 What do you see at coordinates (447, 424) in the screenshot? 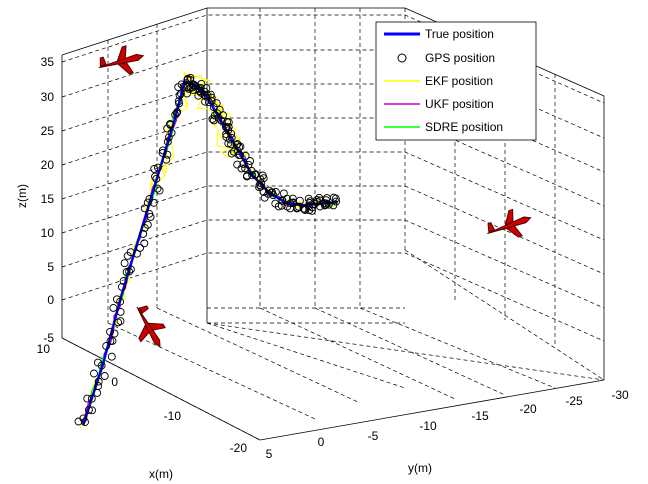
I see `y-axis-ticks: 5 0 -5 -10 -15 -20 -25 -30` at bounding box center [447, 424].